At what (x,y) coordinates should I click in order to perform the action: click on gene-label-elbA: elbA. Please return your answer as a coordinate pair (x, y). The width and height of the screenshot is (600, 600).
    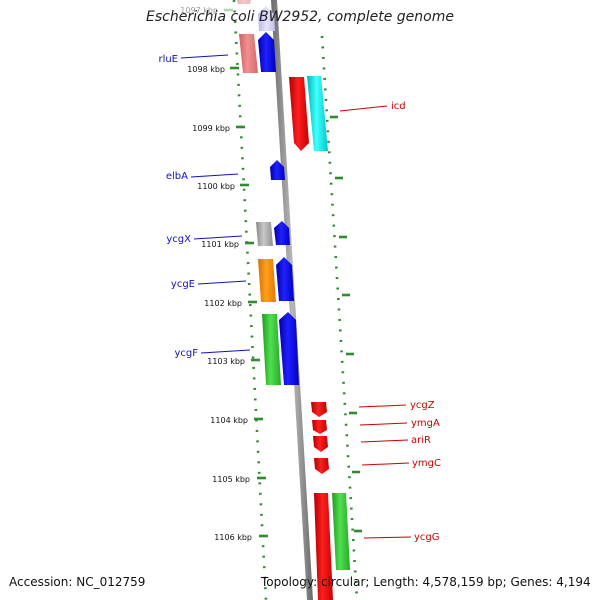
    Looking at the image, I should click on (177, 176).